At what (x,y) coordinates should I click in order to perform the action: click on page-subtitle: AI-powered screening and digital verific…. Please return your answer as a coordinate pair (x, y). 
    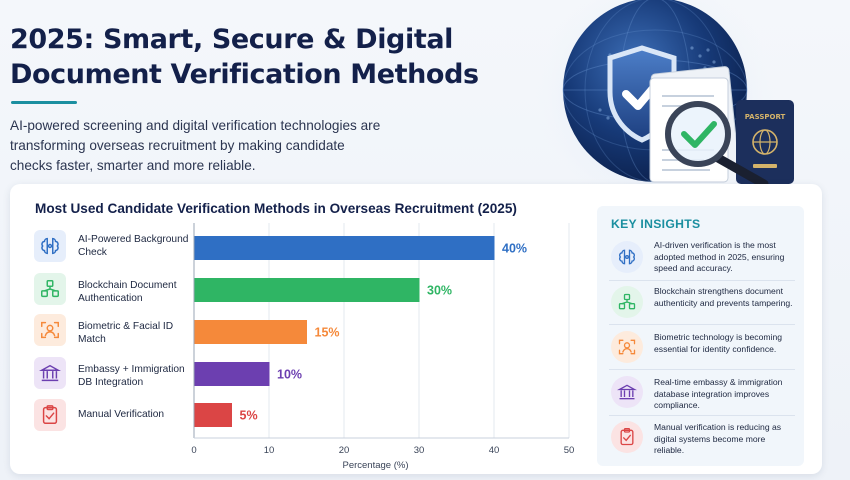
    Looking at the image, I should click on (195, 145).